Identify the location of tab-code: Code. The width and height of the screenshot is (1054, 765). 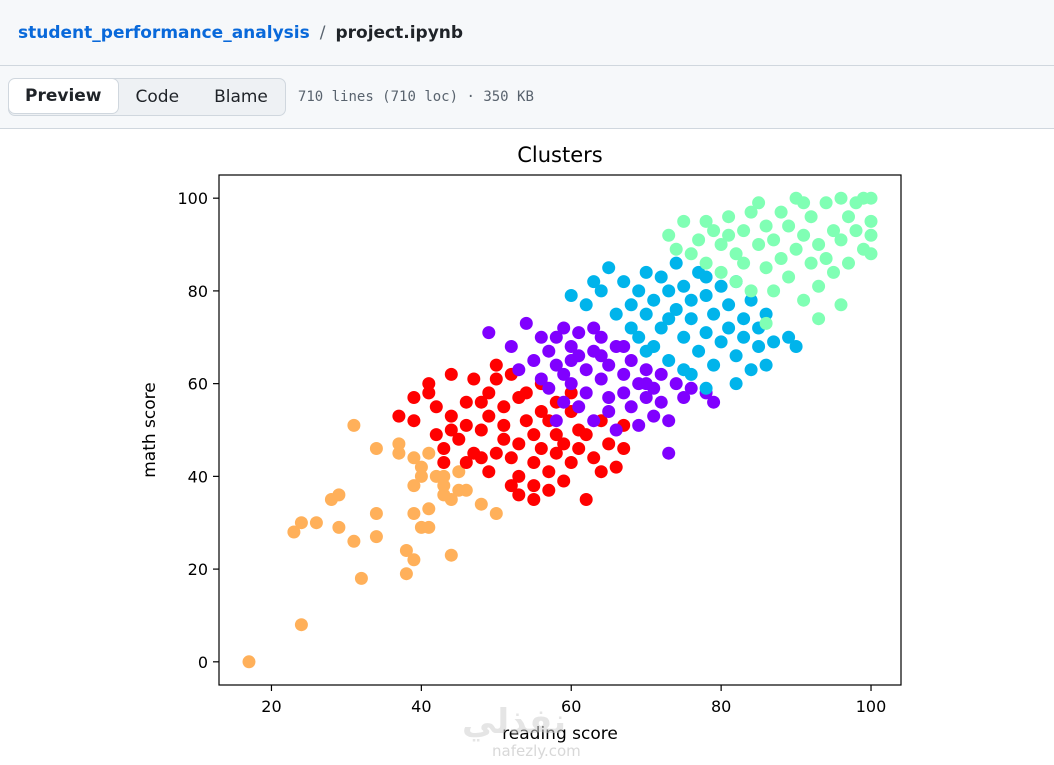
(157, 97).